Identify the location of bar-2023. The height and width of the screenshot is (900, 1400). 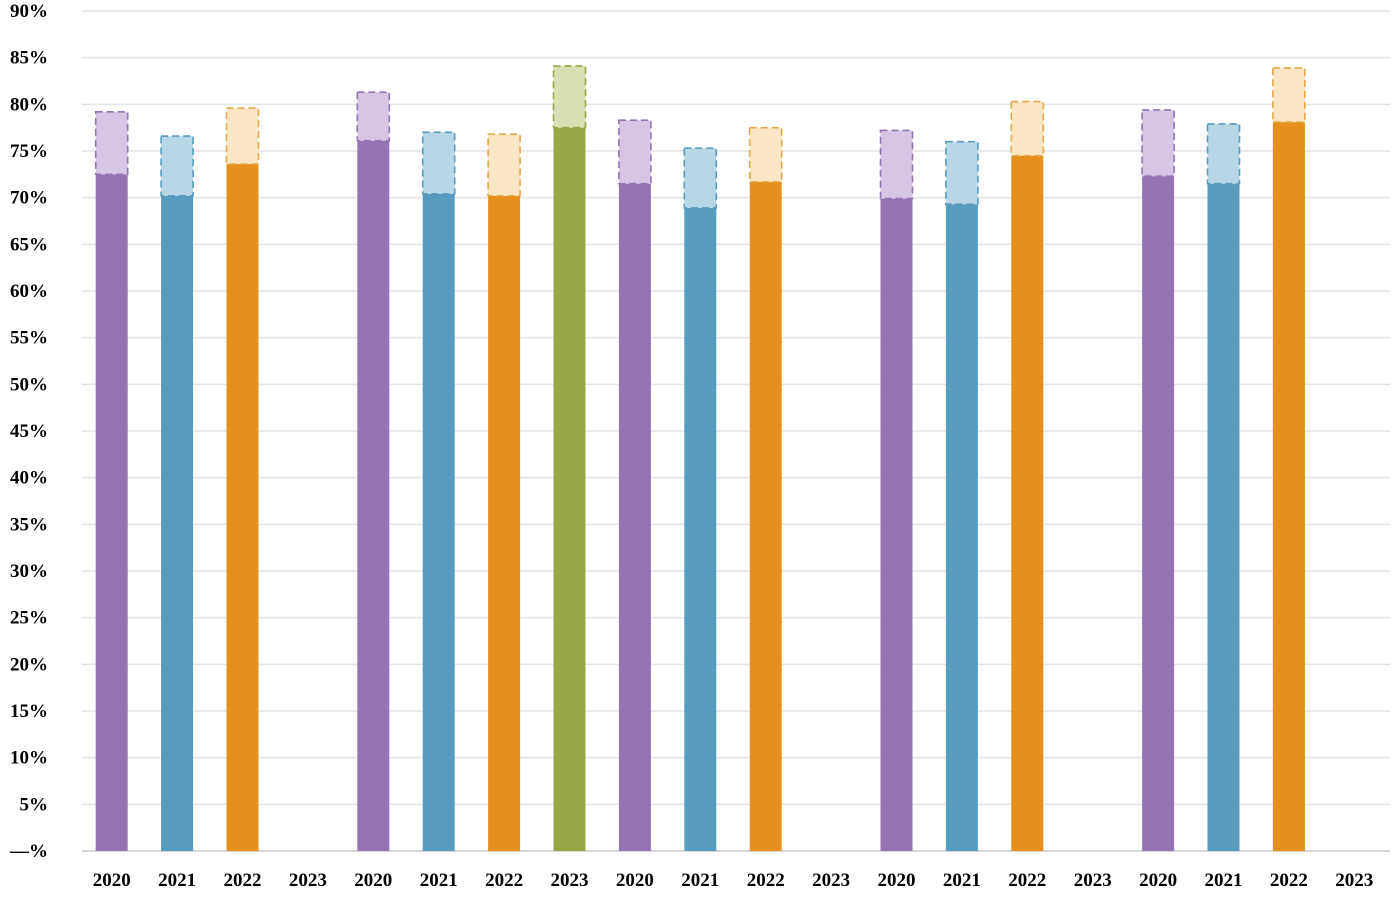
(569, 489).